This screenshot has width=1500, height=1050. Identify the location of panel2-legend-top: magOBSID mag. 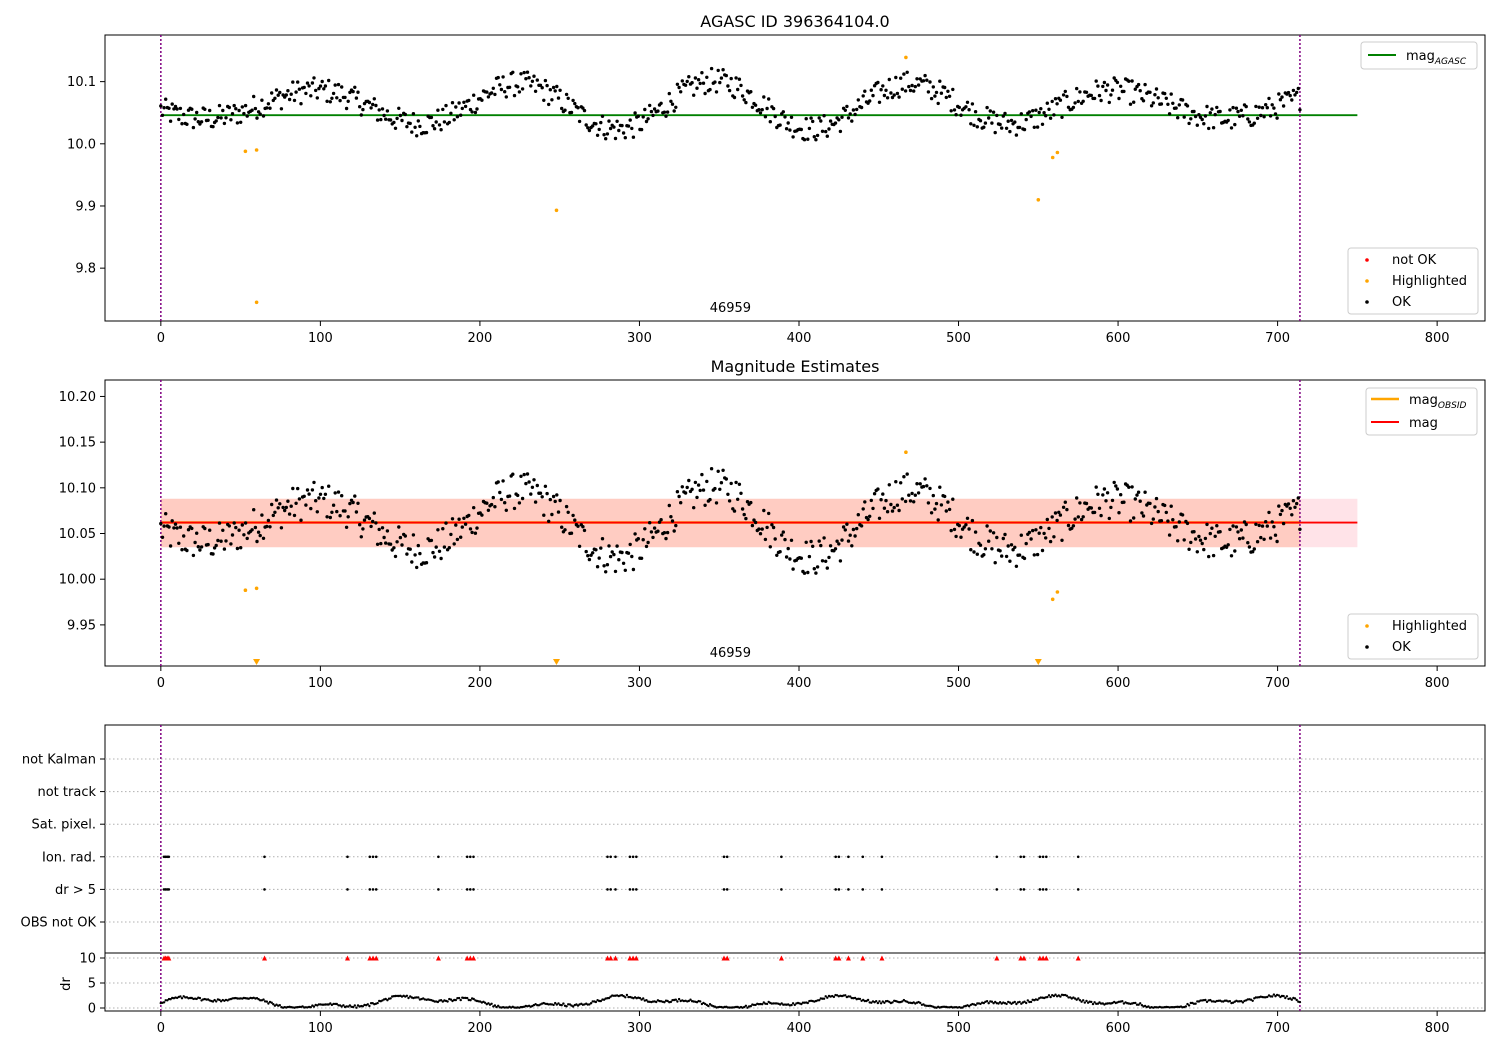
(1421, 411).